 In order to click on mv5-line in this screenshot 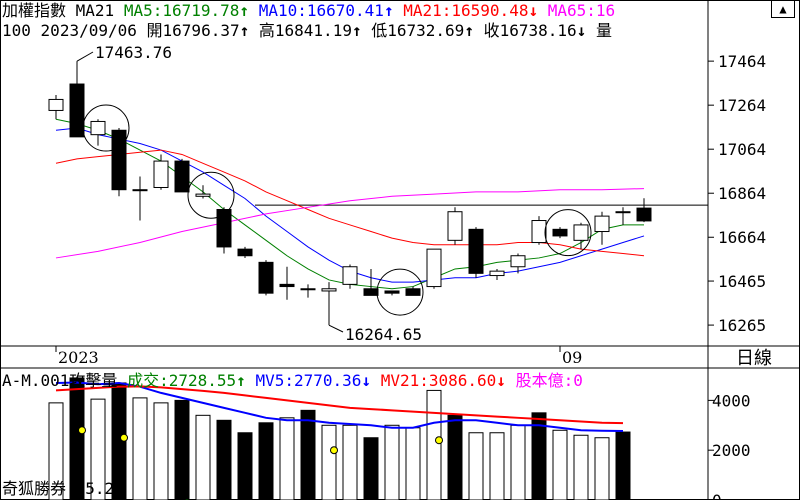, I will do `click(339, 407)`.